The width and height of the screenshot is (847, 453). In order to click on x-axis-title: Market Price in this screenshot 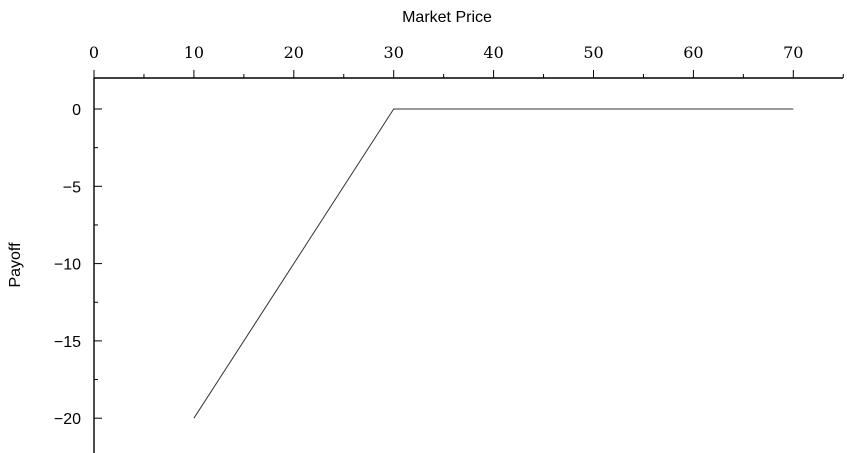, I will do `click(447, 17)`.